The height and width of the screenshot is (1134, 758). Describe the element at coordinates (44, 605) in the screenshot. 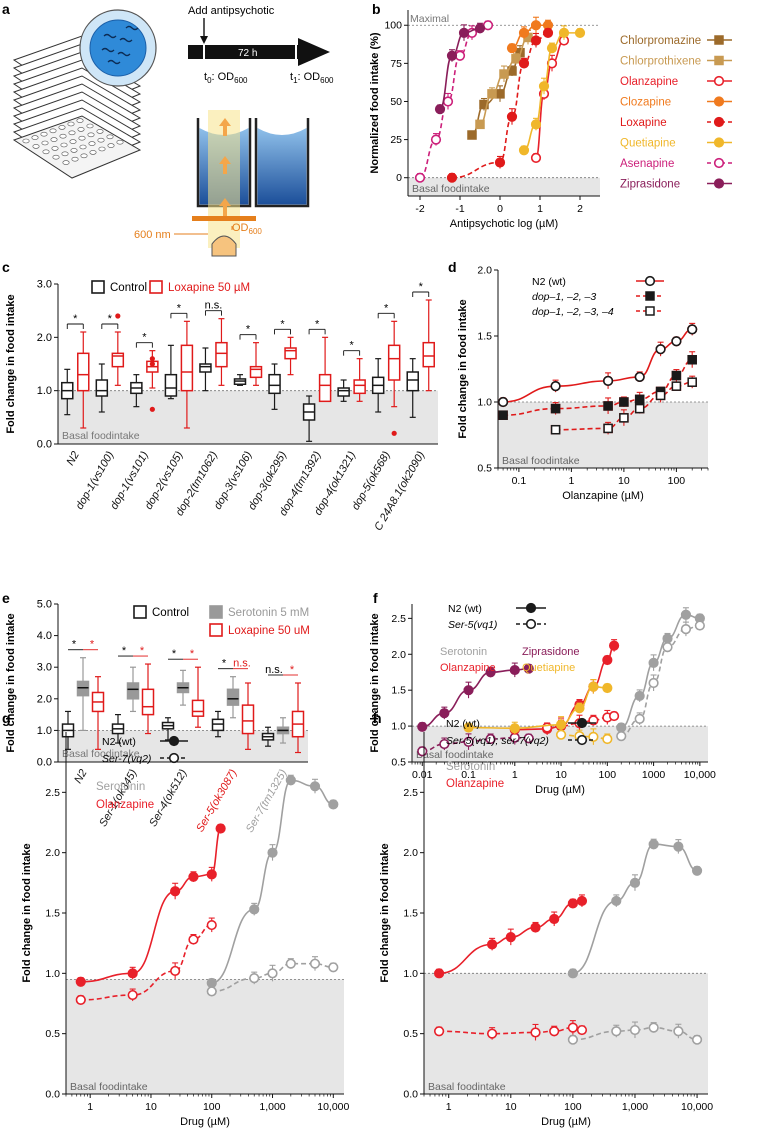

I see `y-tick-label: 5.0` at that location.